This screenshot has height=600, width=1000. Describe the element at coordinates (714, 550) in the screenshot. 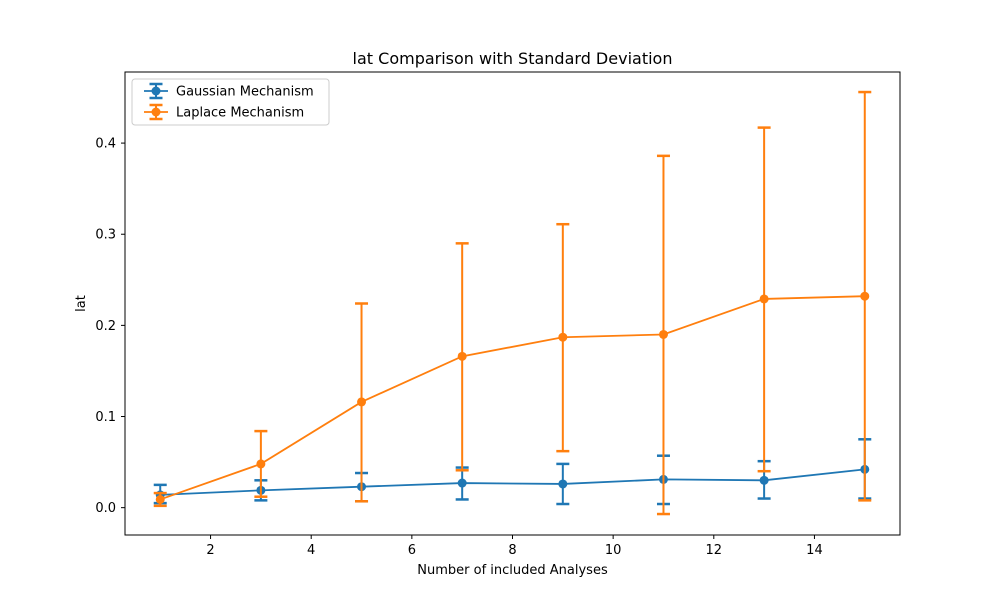

I see `x-tick-label: 12` at that location.